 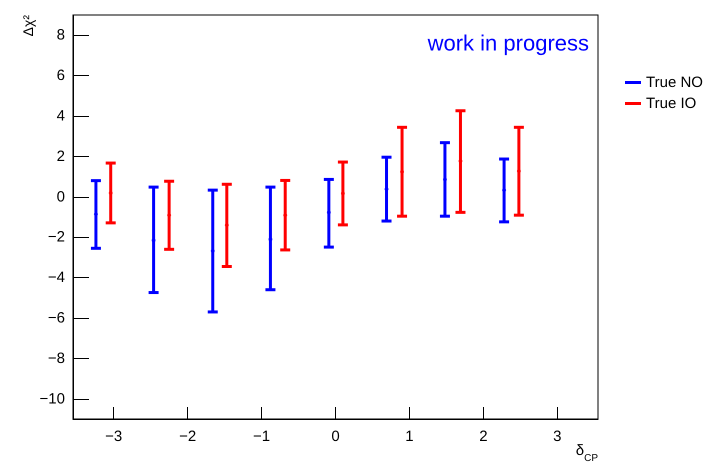 I want to click on y-tick-label: 4, so click(x=60, y=116).